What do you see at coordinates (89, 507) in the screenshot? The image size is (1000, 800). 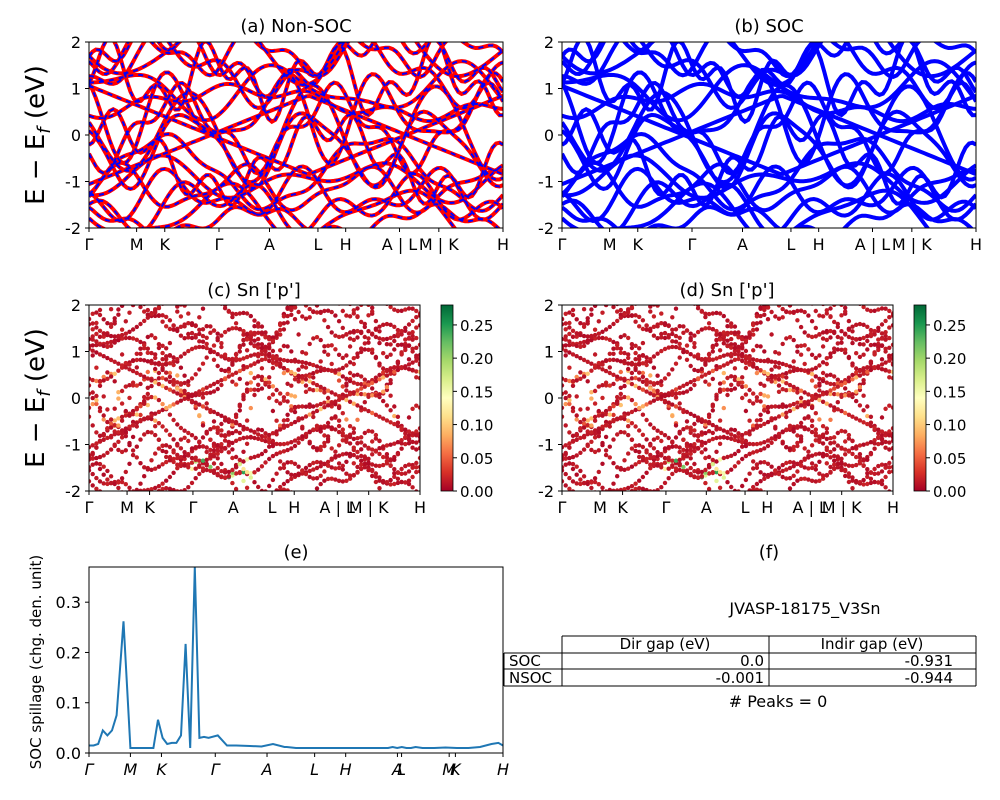 I see `k-point-label: Γ` at bounding box center [89, 507].